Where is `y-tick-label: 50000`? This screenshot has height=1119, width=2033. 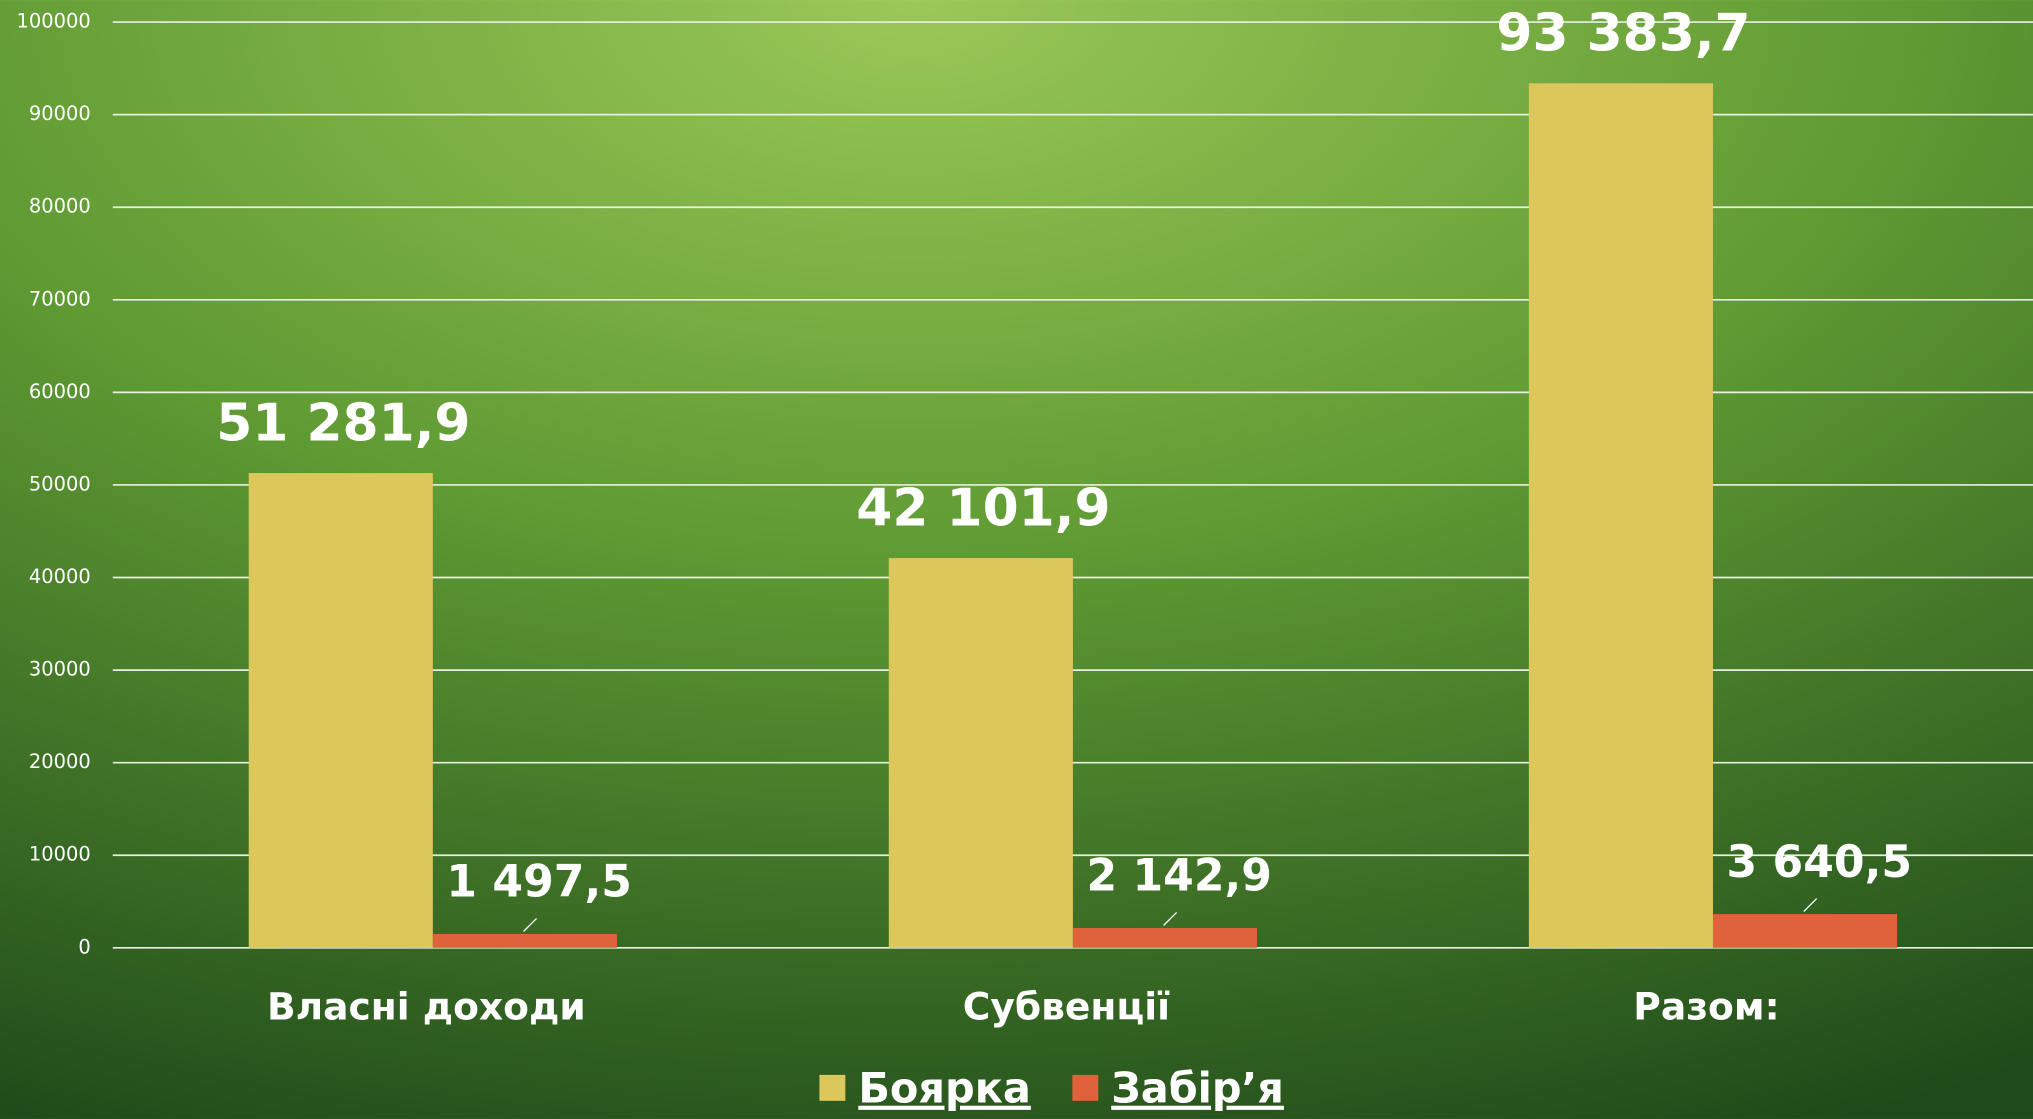
y-tick-label: 50000 is located at coordinates (60, 483).